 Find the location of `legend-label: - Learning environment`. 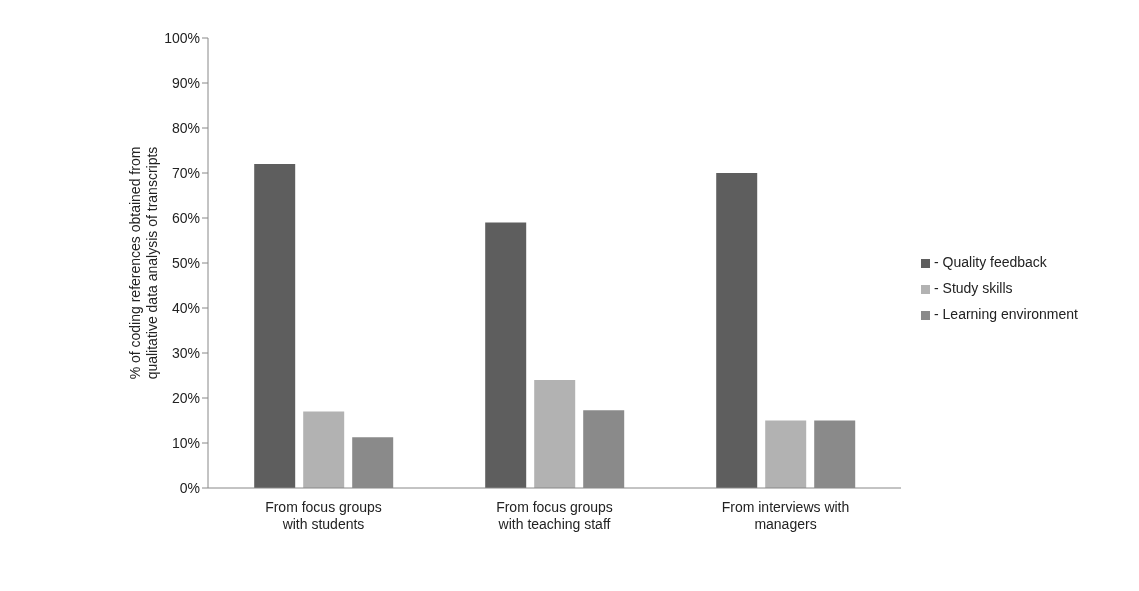

legend-label: - Learning environment is located at coordinates (1006, 314).